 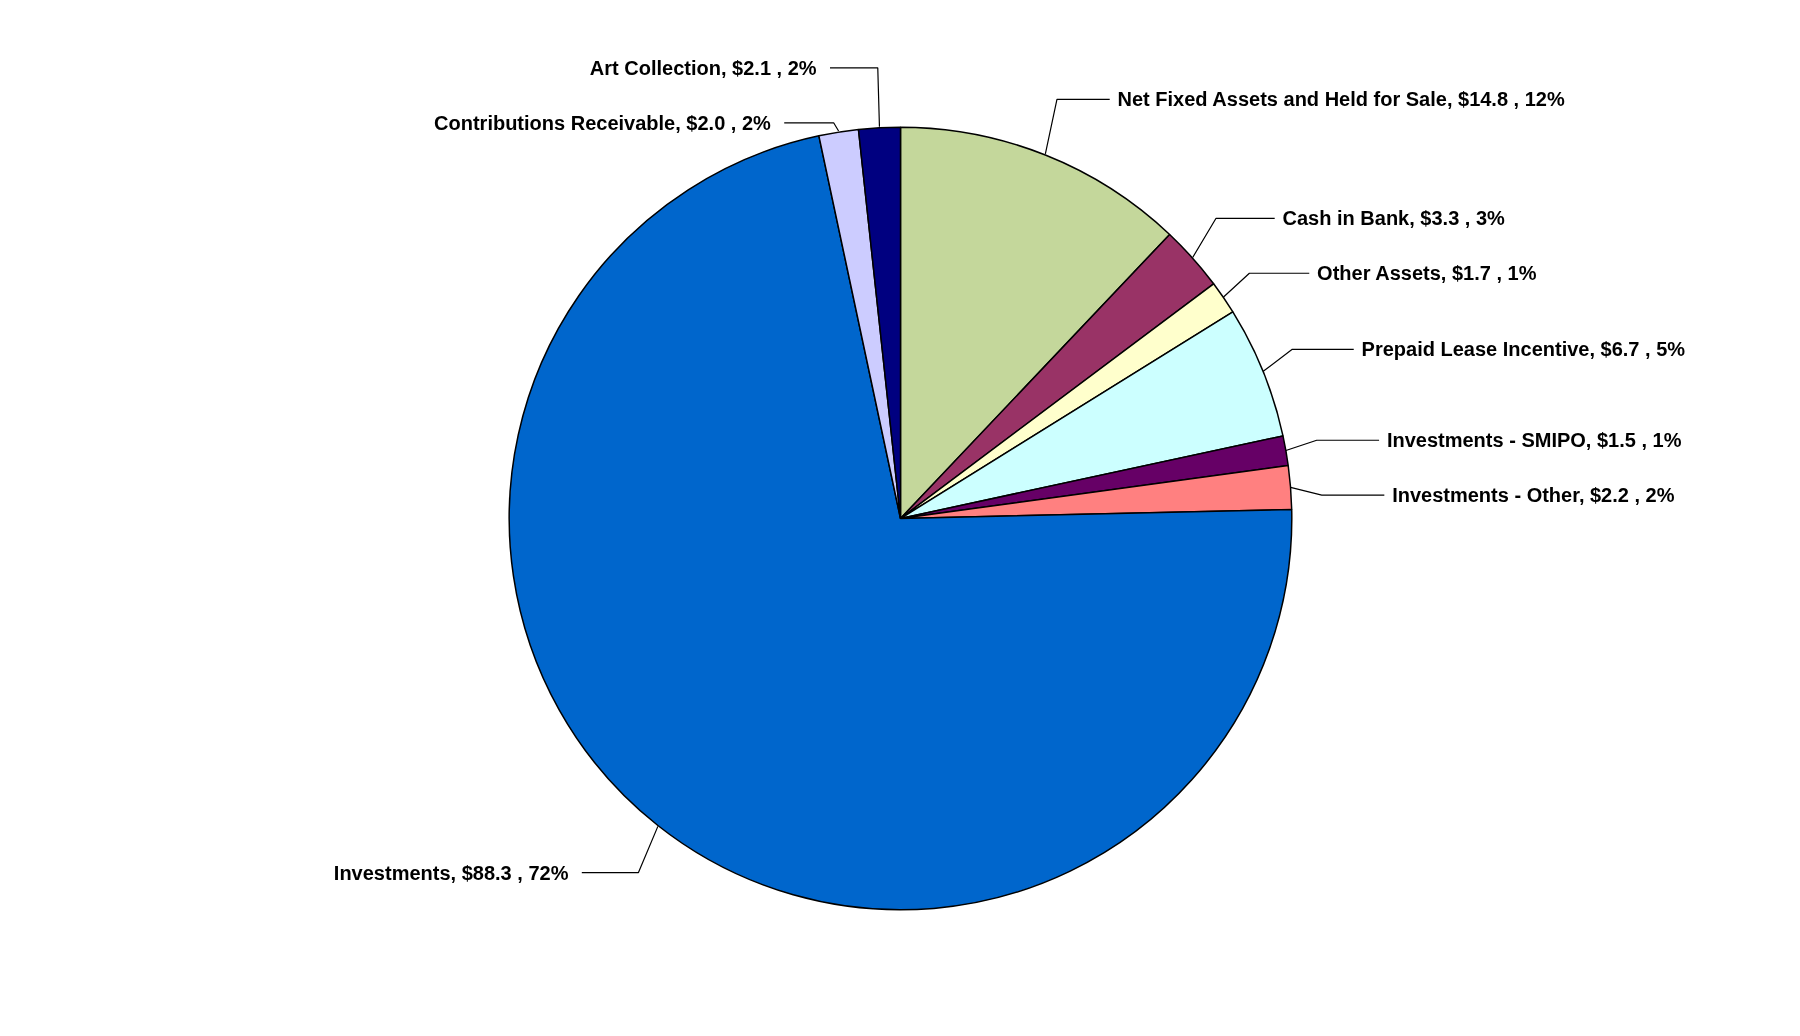 What do you see at coordinates (451, 872) in the screenshot?
I see `slice-label: Investments, $88.3 , 72%` at bounding box center [451, 872].